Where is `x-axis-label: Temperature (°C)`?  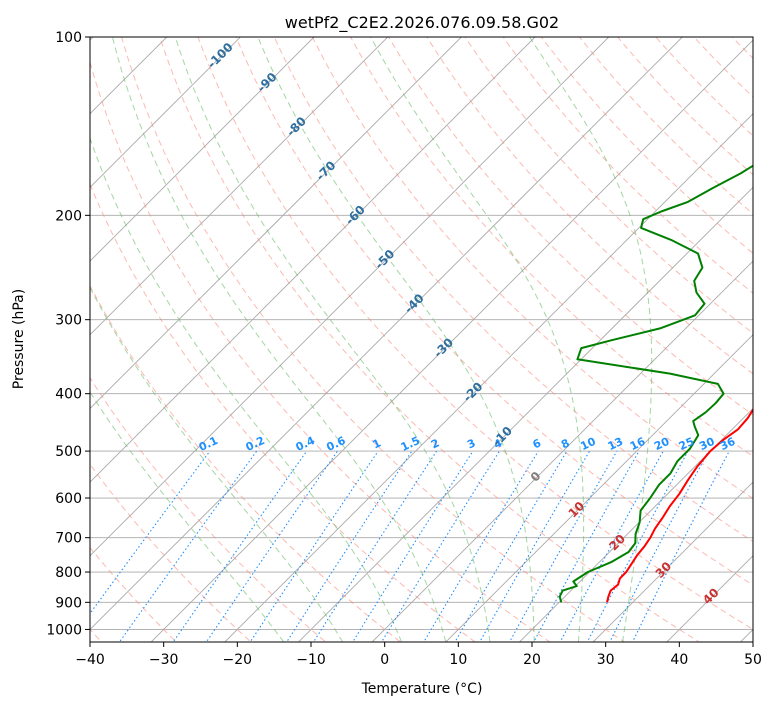
x-axis-label: Temperature (°C) is located at coordinates (422, 689).